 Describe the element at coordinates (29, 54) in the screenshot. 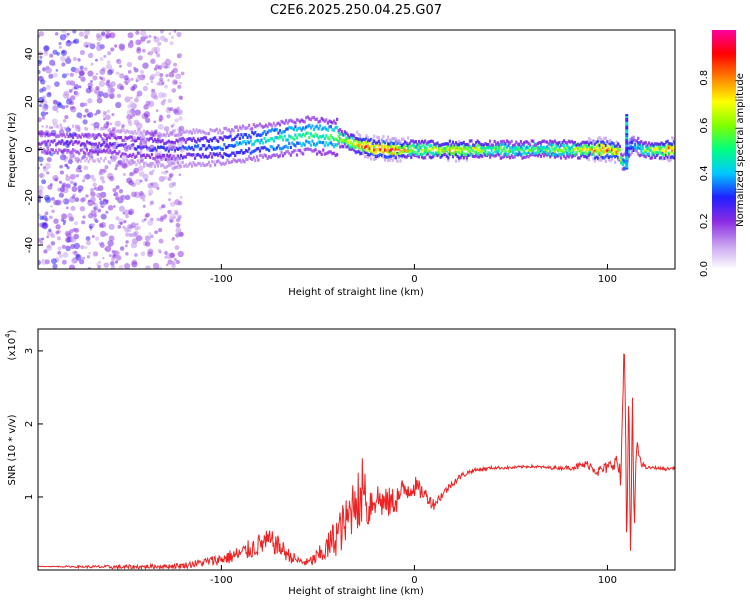

I see `y-tick-label: 40` at that location.